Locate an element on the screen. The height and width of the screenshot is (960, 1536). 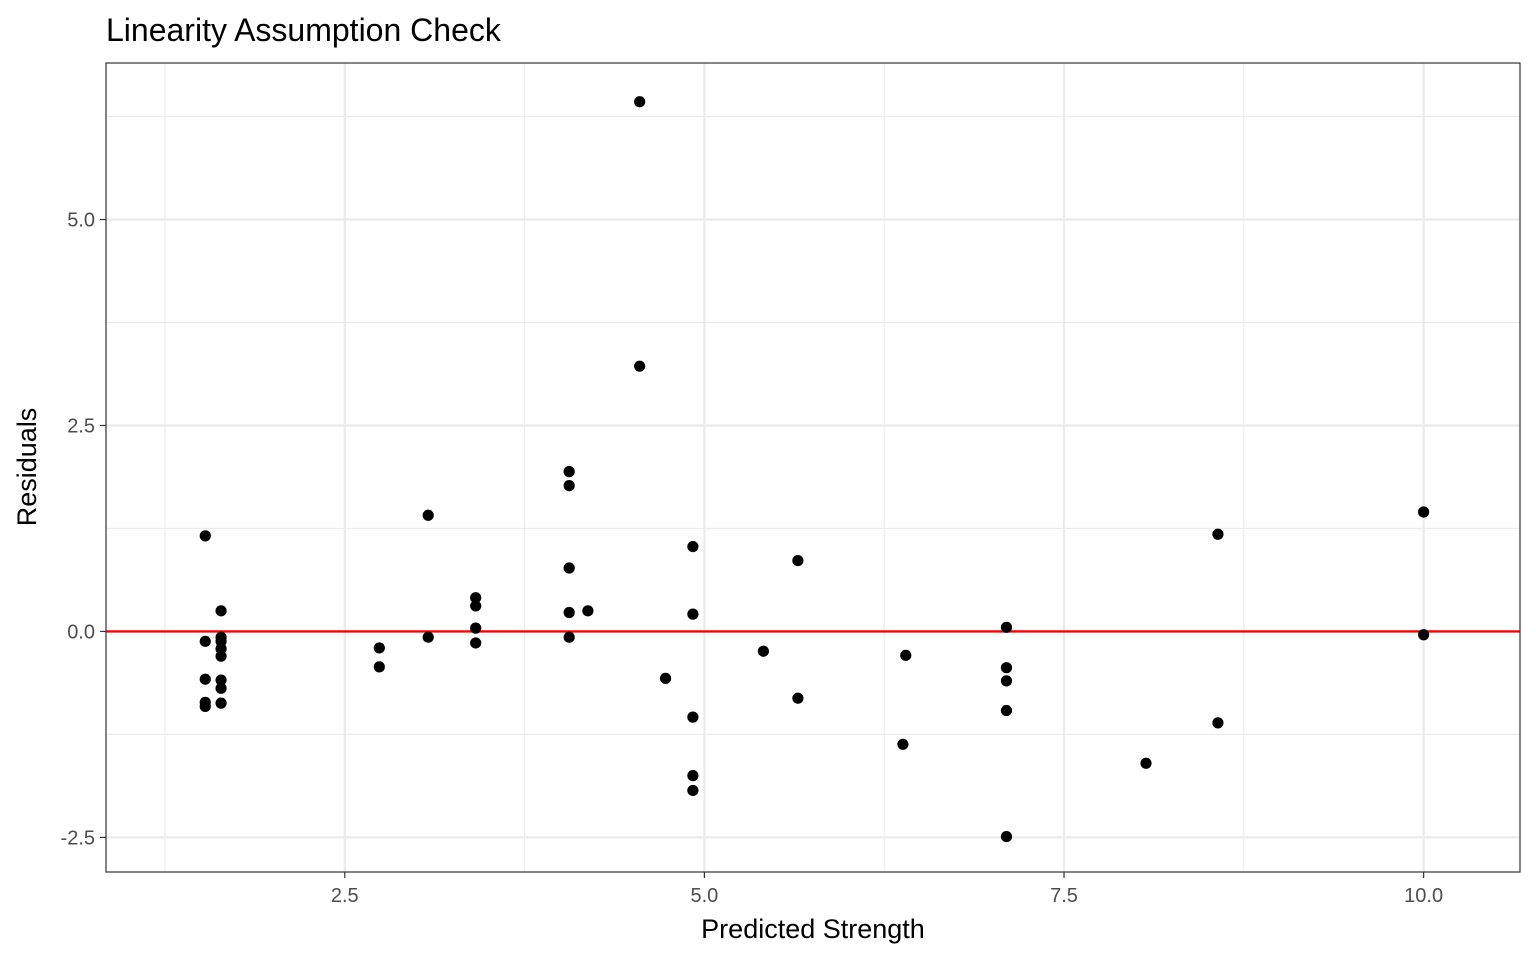
y-tick-label: 5.0 is located at coordinates (81, 221).